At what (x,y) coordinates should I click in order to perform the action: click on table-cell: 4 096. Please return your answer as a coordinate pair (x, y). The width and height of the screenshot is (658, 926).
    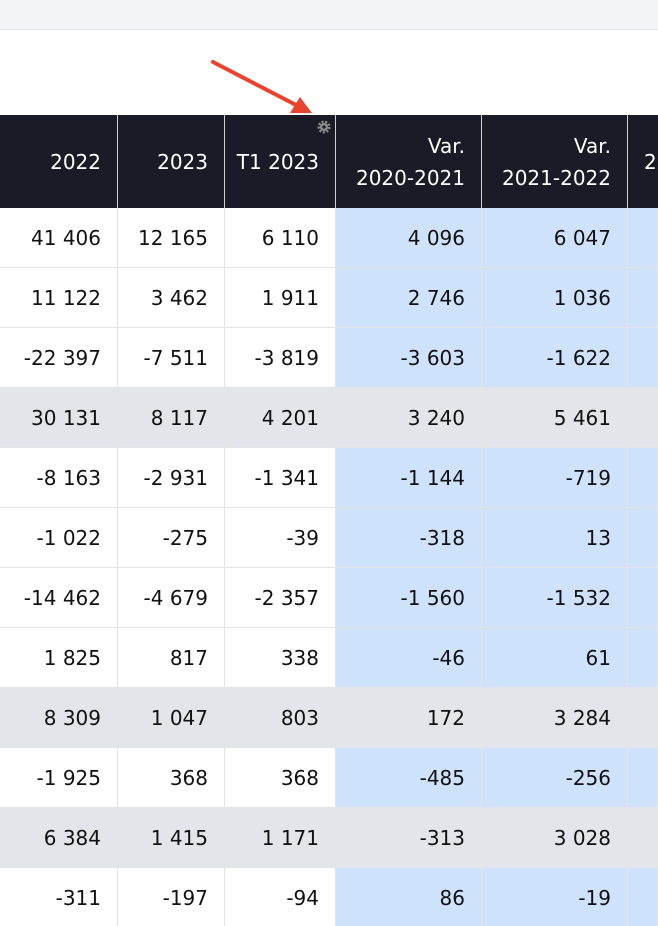
    Looking at the image, I should click on (409, 238).